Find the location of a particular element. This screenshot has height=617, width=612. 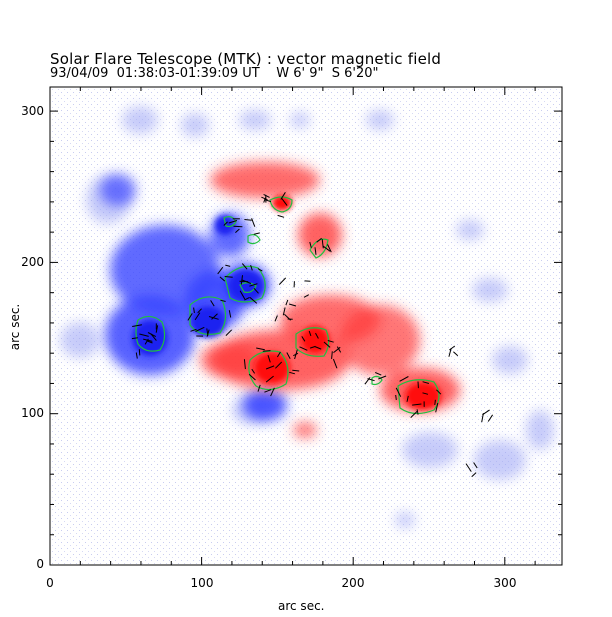

y-axis-label: arc sec. is located at coordinates (15, 327).